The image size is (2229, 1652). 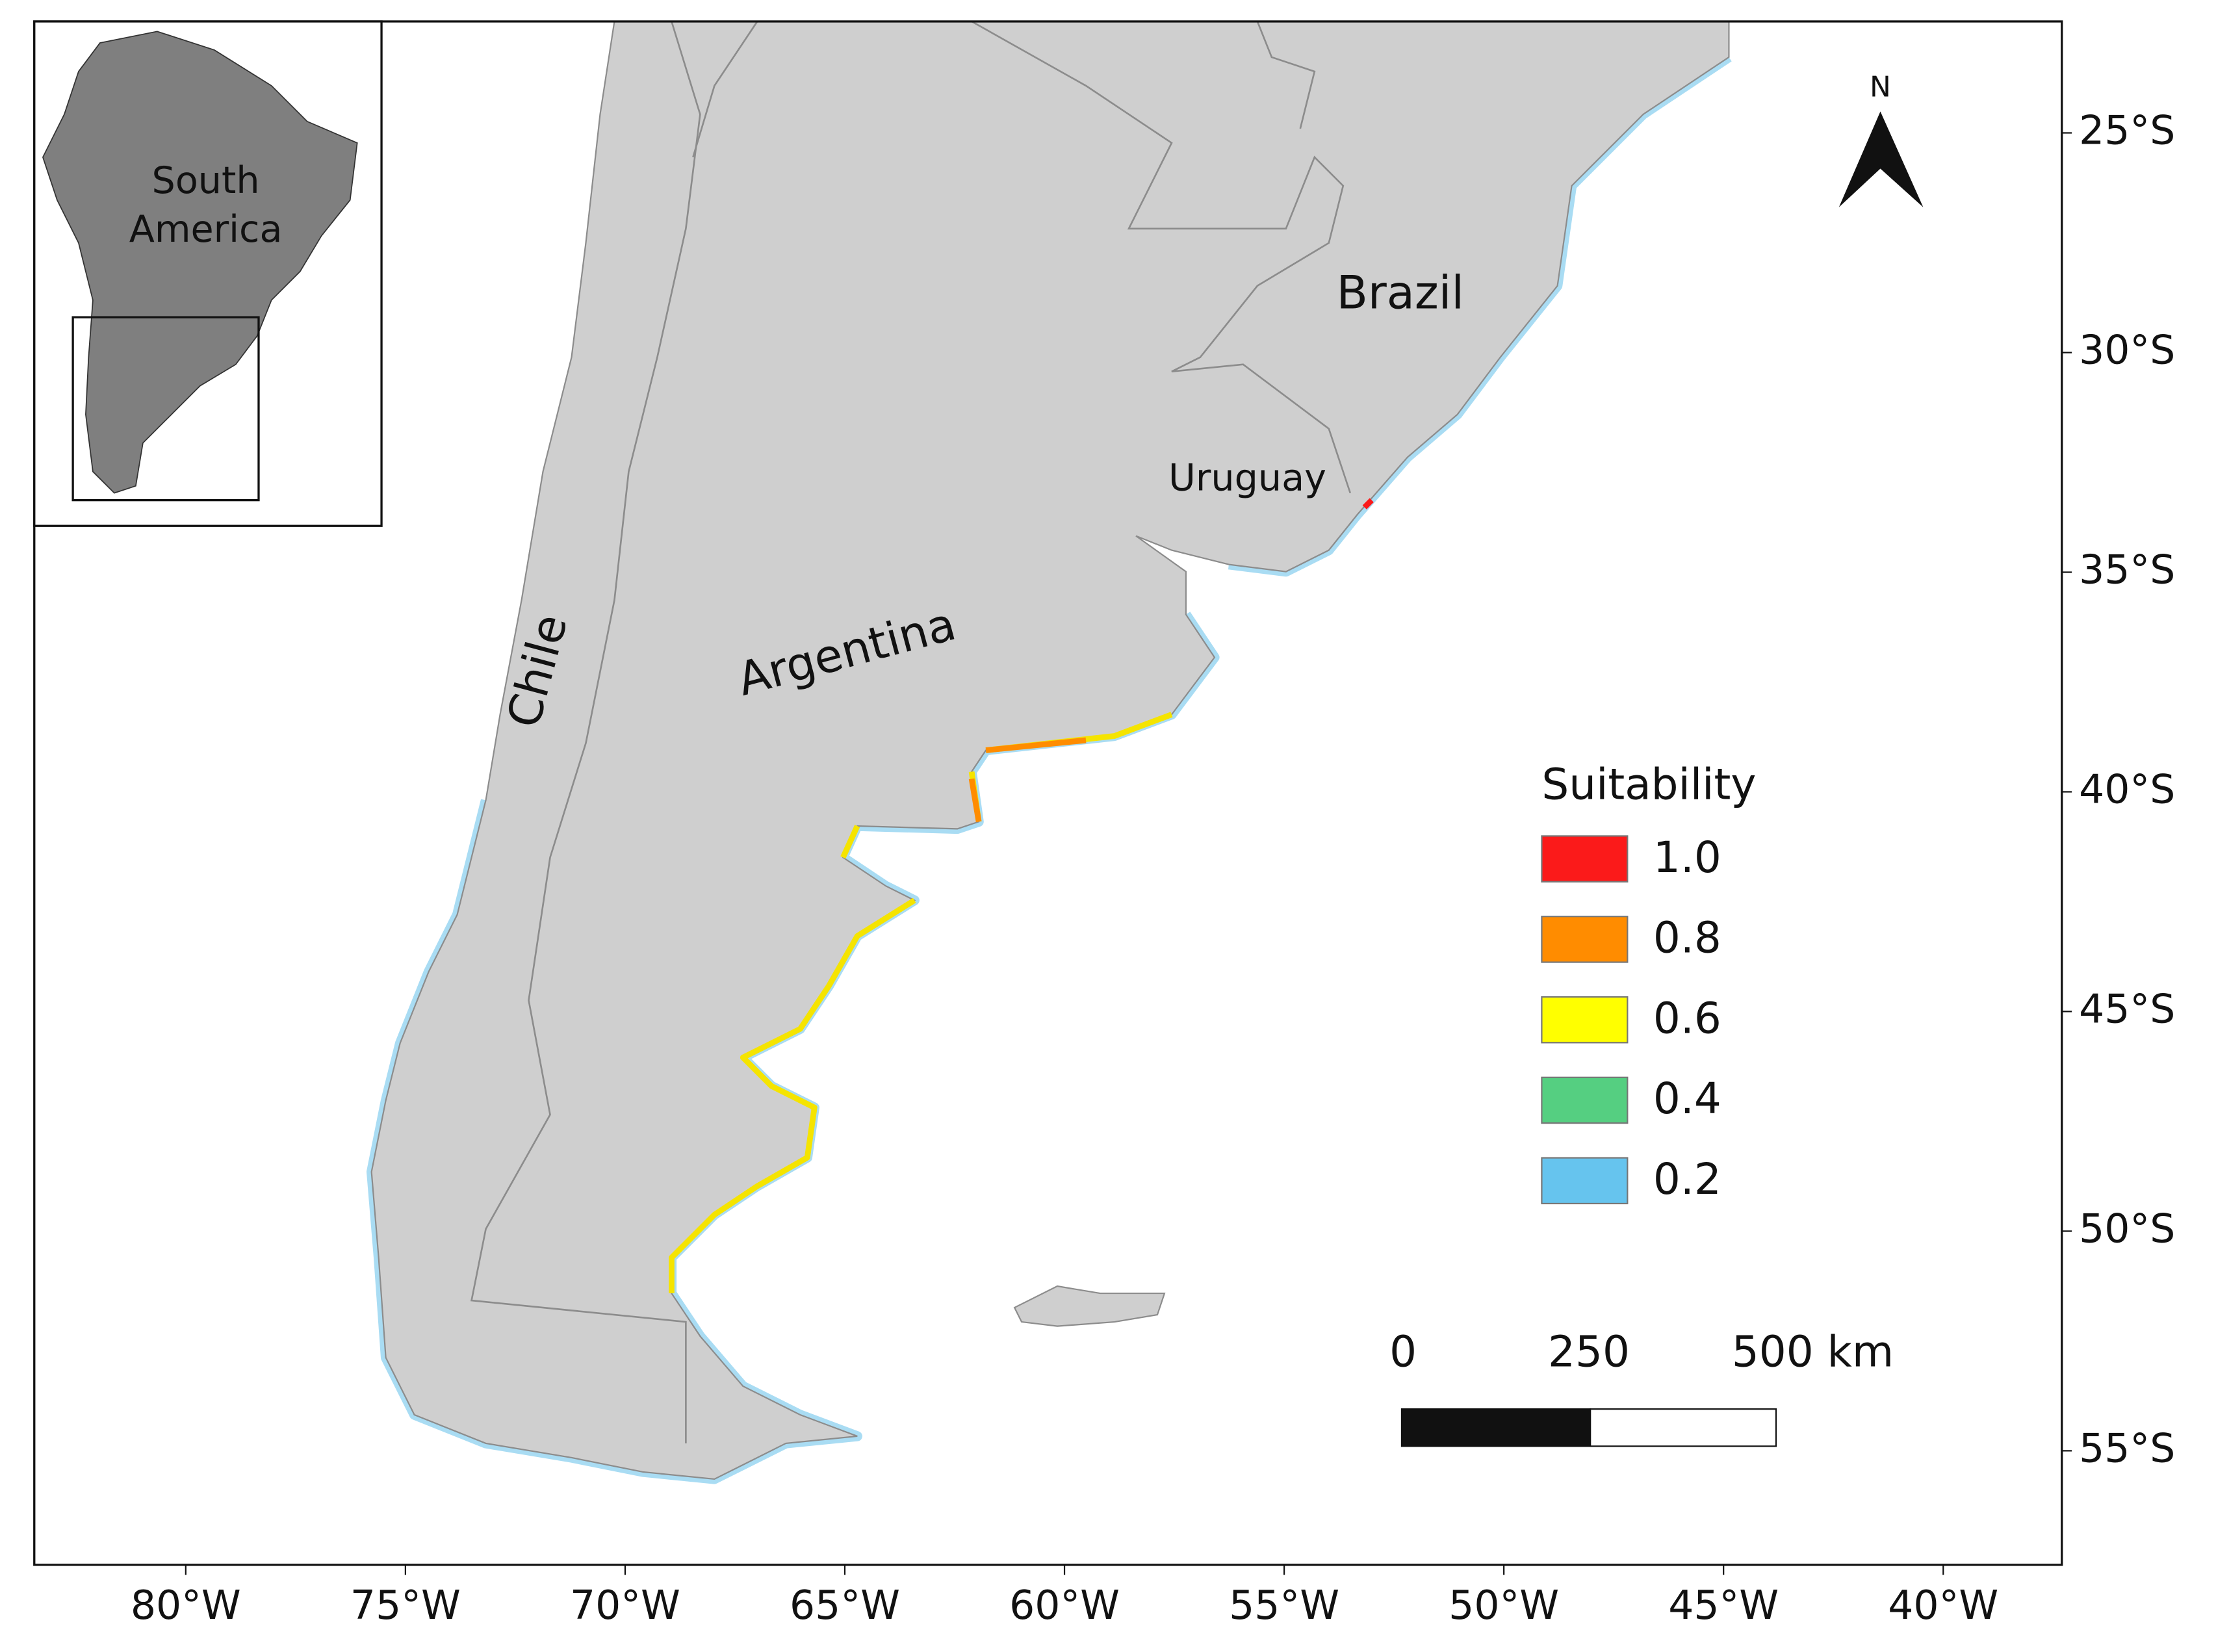 I want to click on y-tick-label: 55°S, so click(x=2127, y=1448).